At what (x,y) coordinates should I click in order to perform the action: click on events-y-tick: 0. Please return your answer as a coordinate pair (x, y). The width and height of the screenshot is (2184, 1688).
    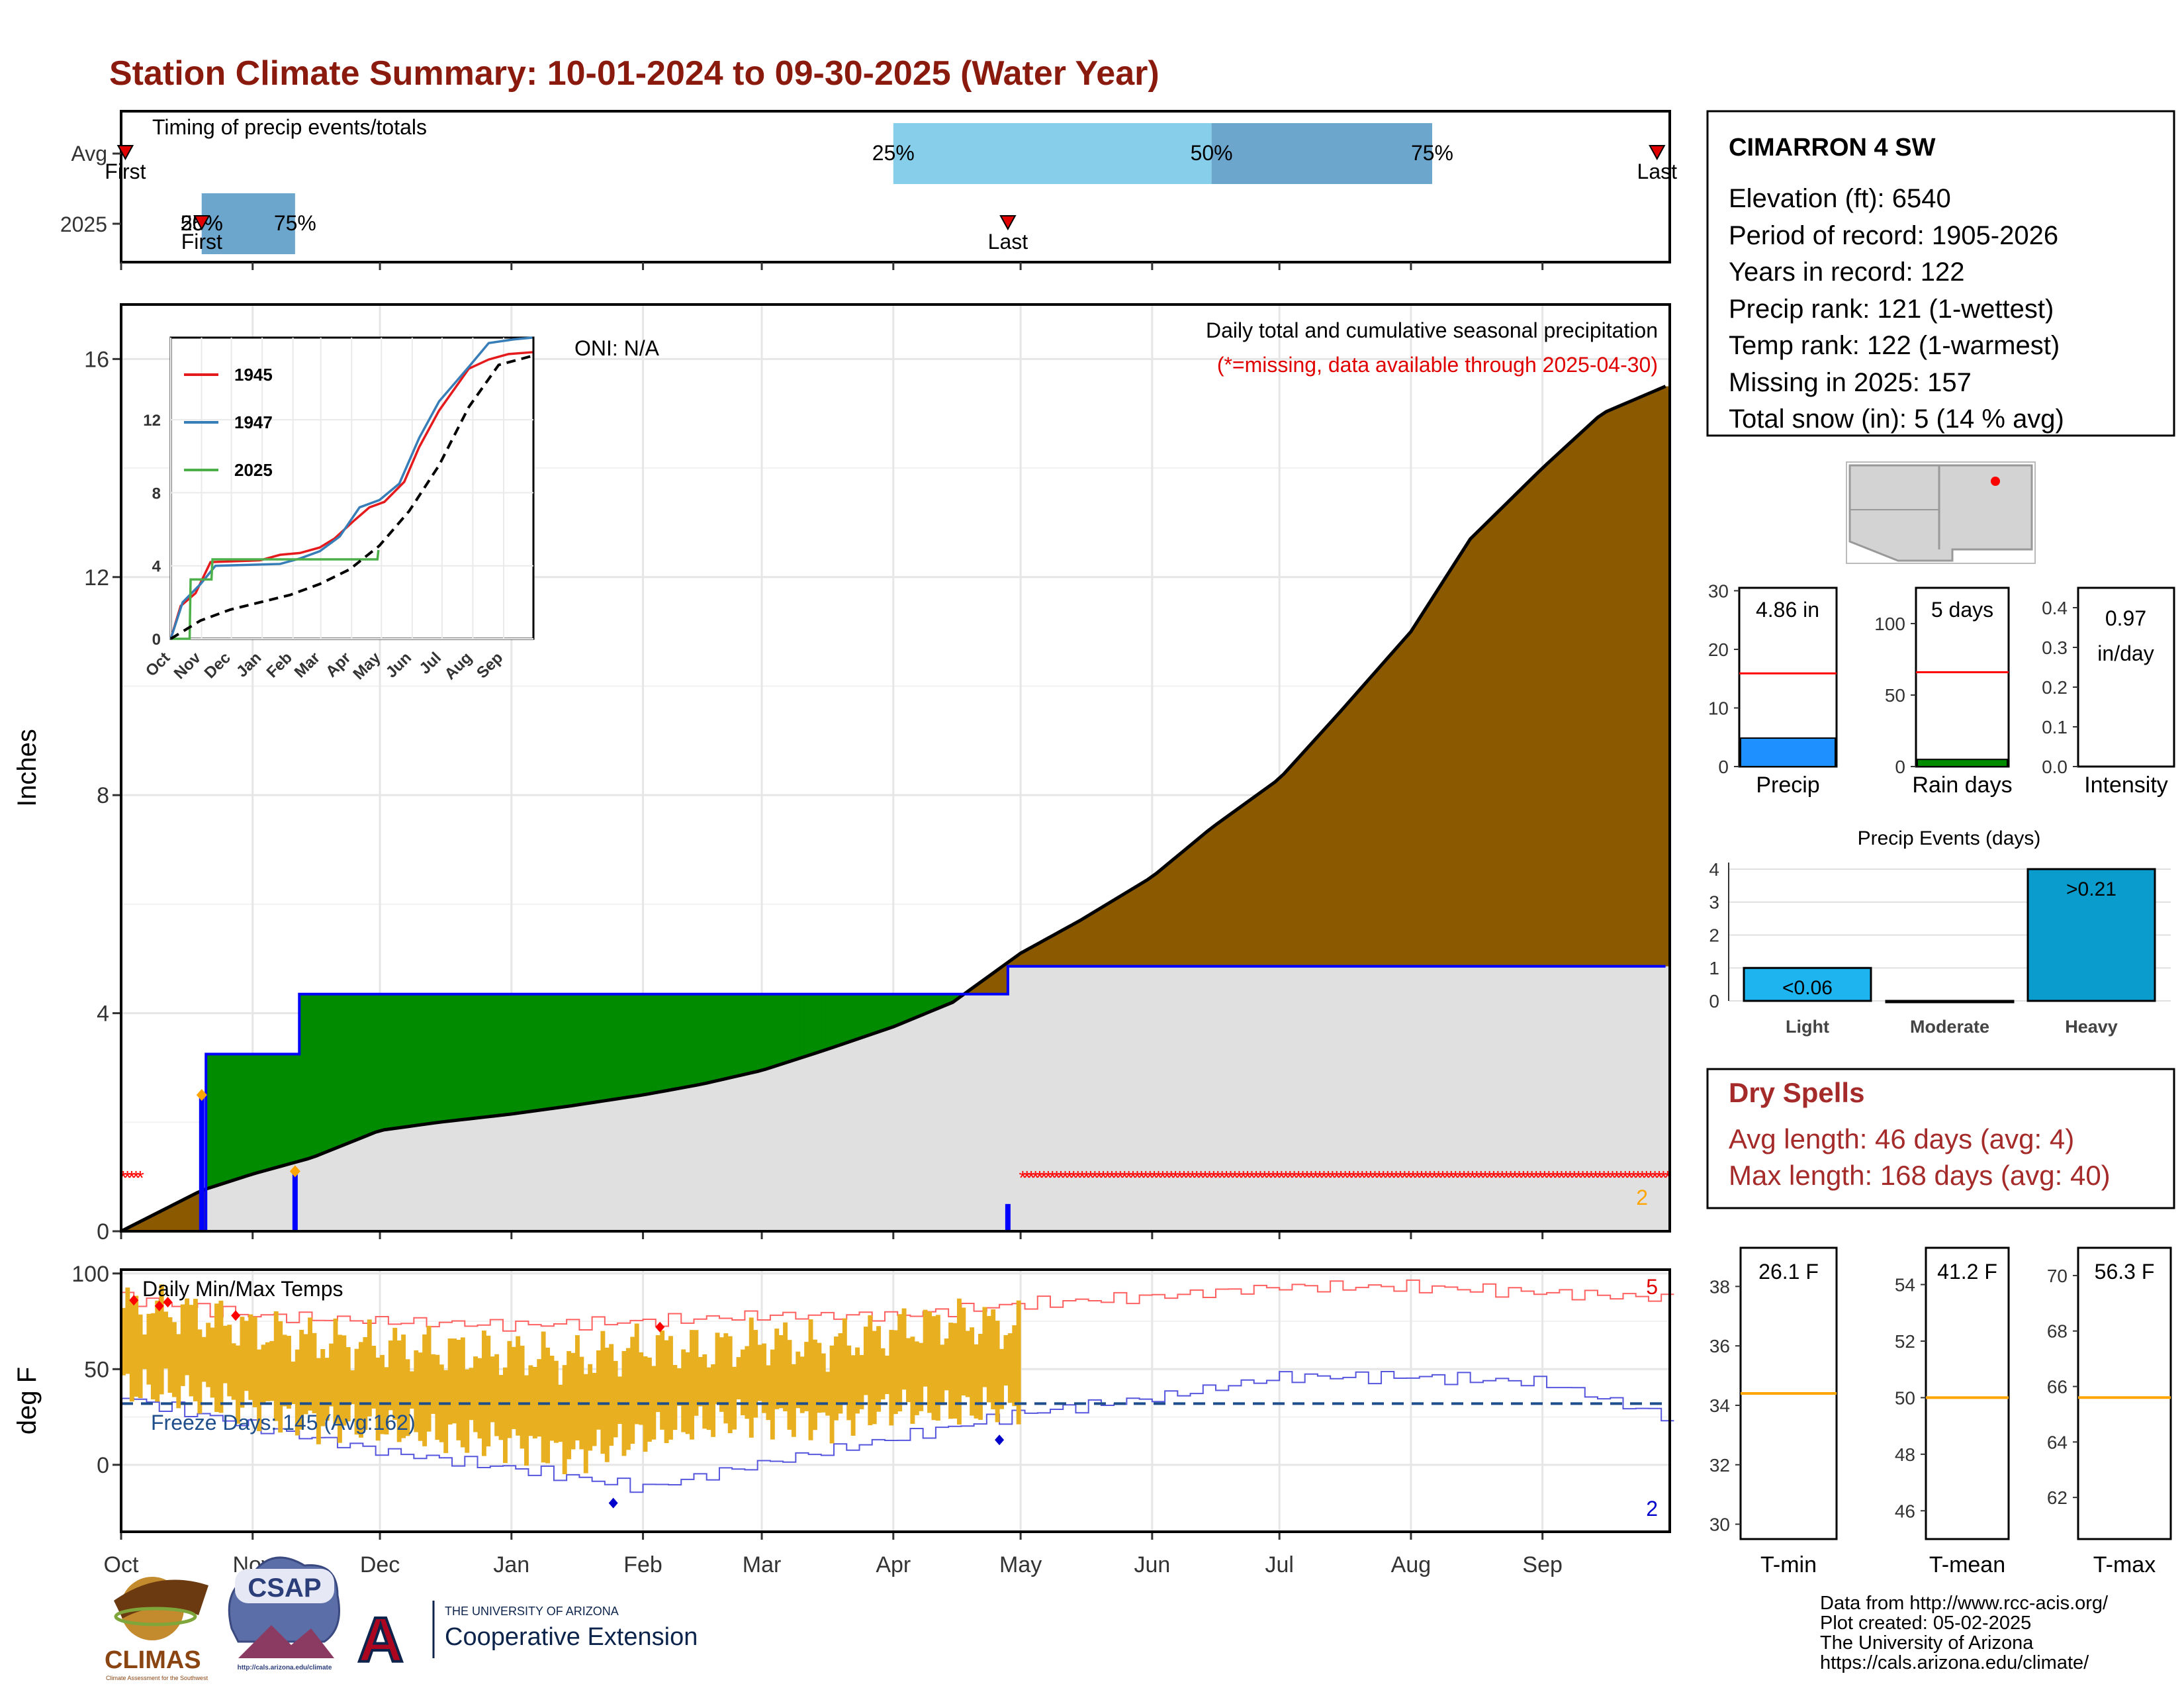
    Looking at the image, I should click on (1714, 1001).